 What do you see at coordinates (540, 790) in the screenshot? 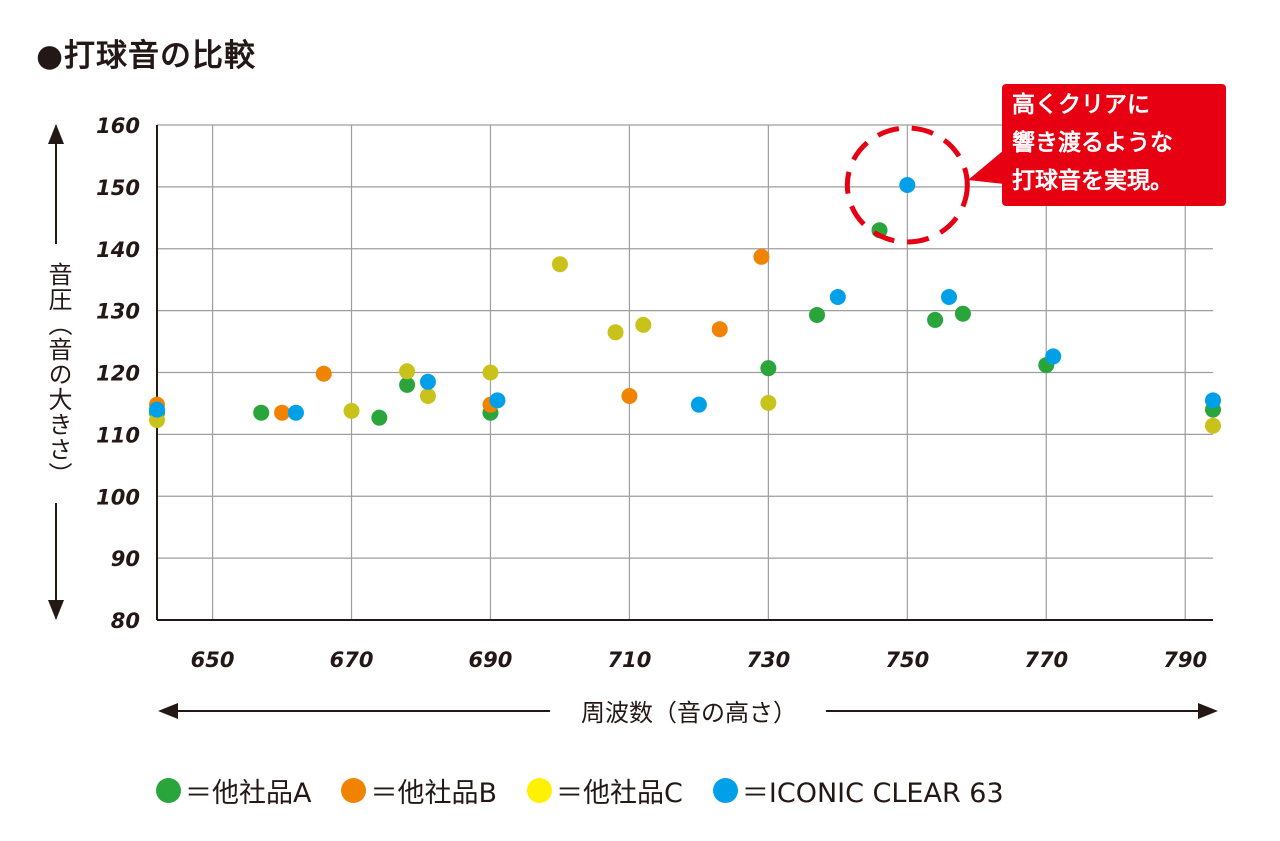
I see `legend-marker-c` at bounding box center [540, 790].